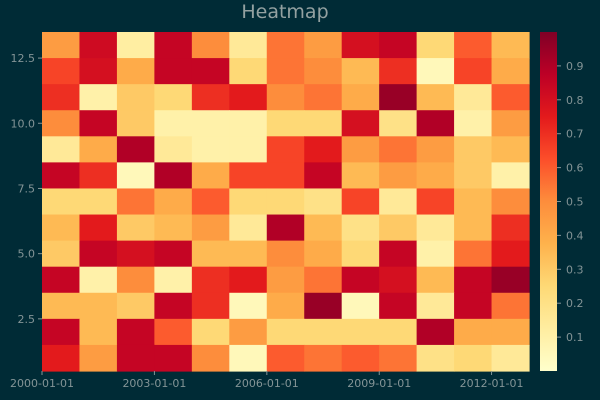 This screenshot has width=600, height=404. What do you see at coordinates (575, 202) in the screenshot?
I see `colorbar-tick-label: 0.5` at bounding box center [575, 202].